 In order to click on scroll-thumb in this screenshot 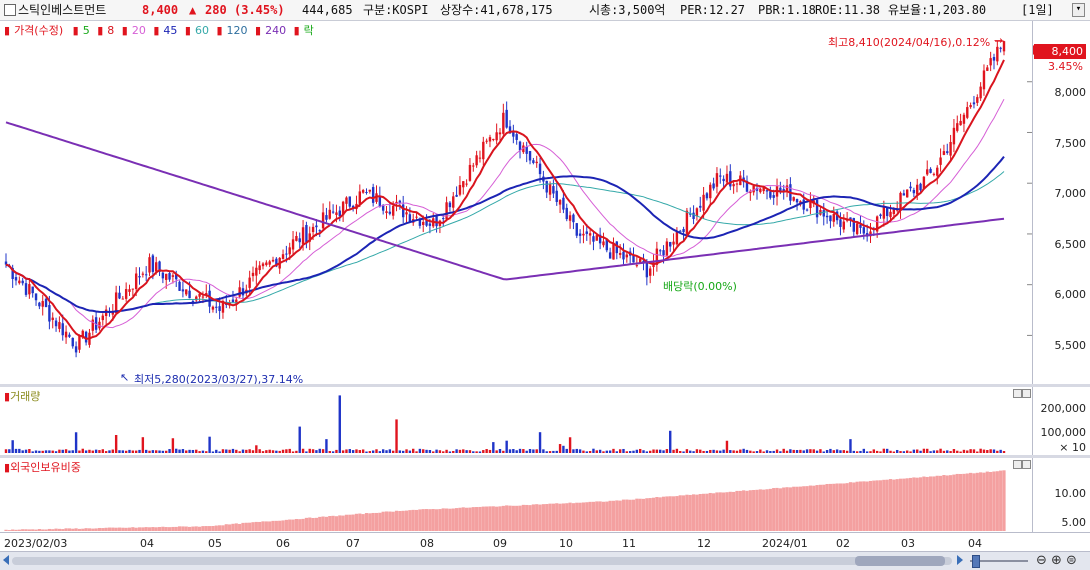, I will do `click(900, 561)`.